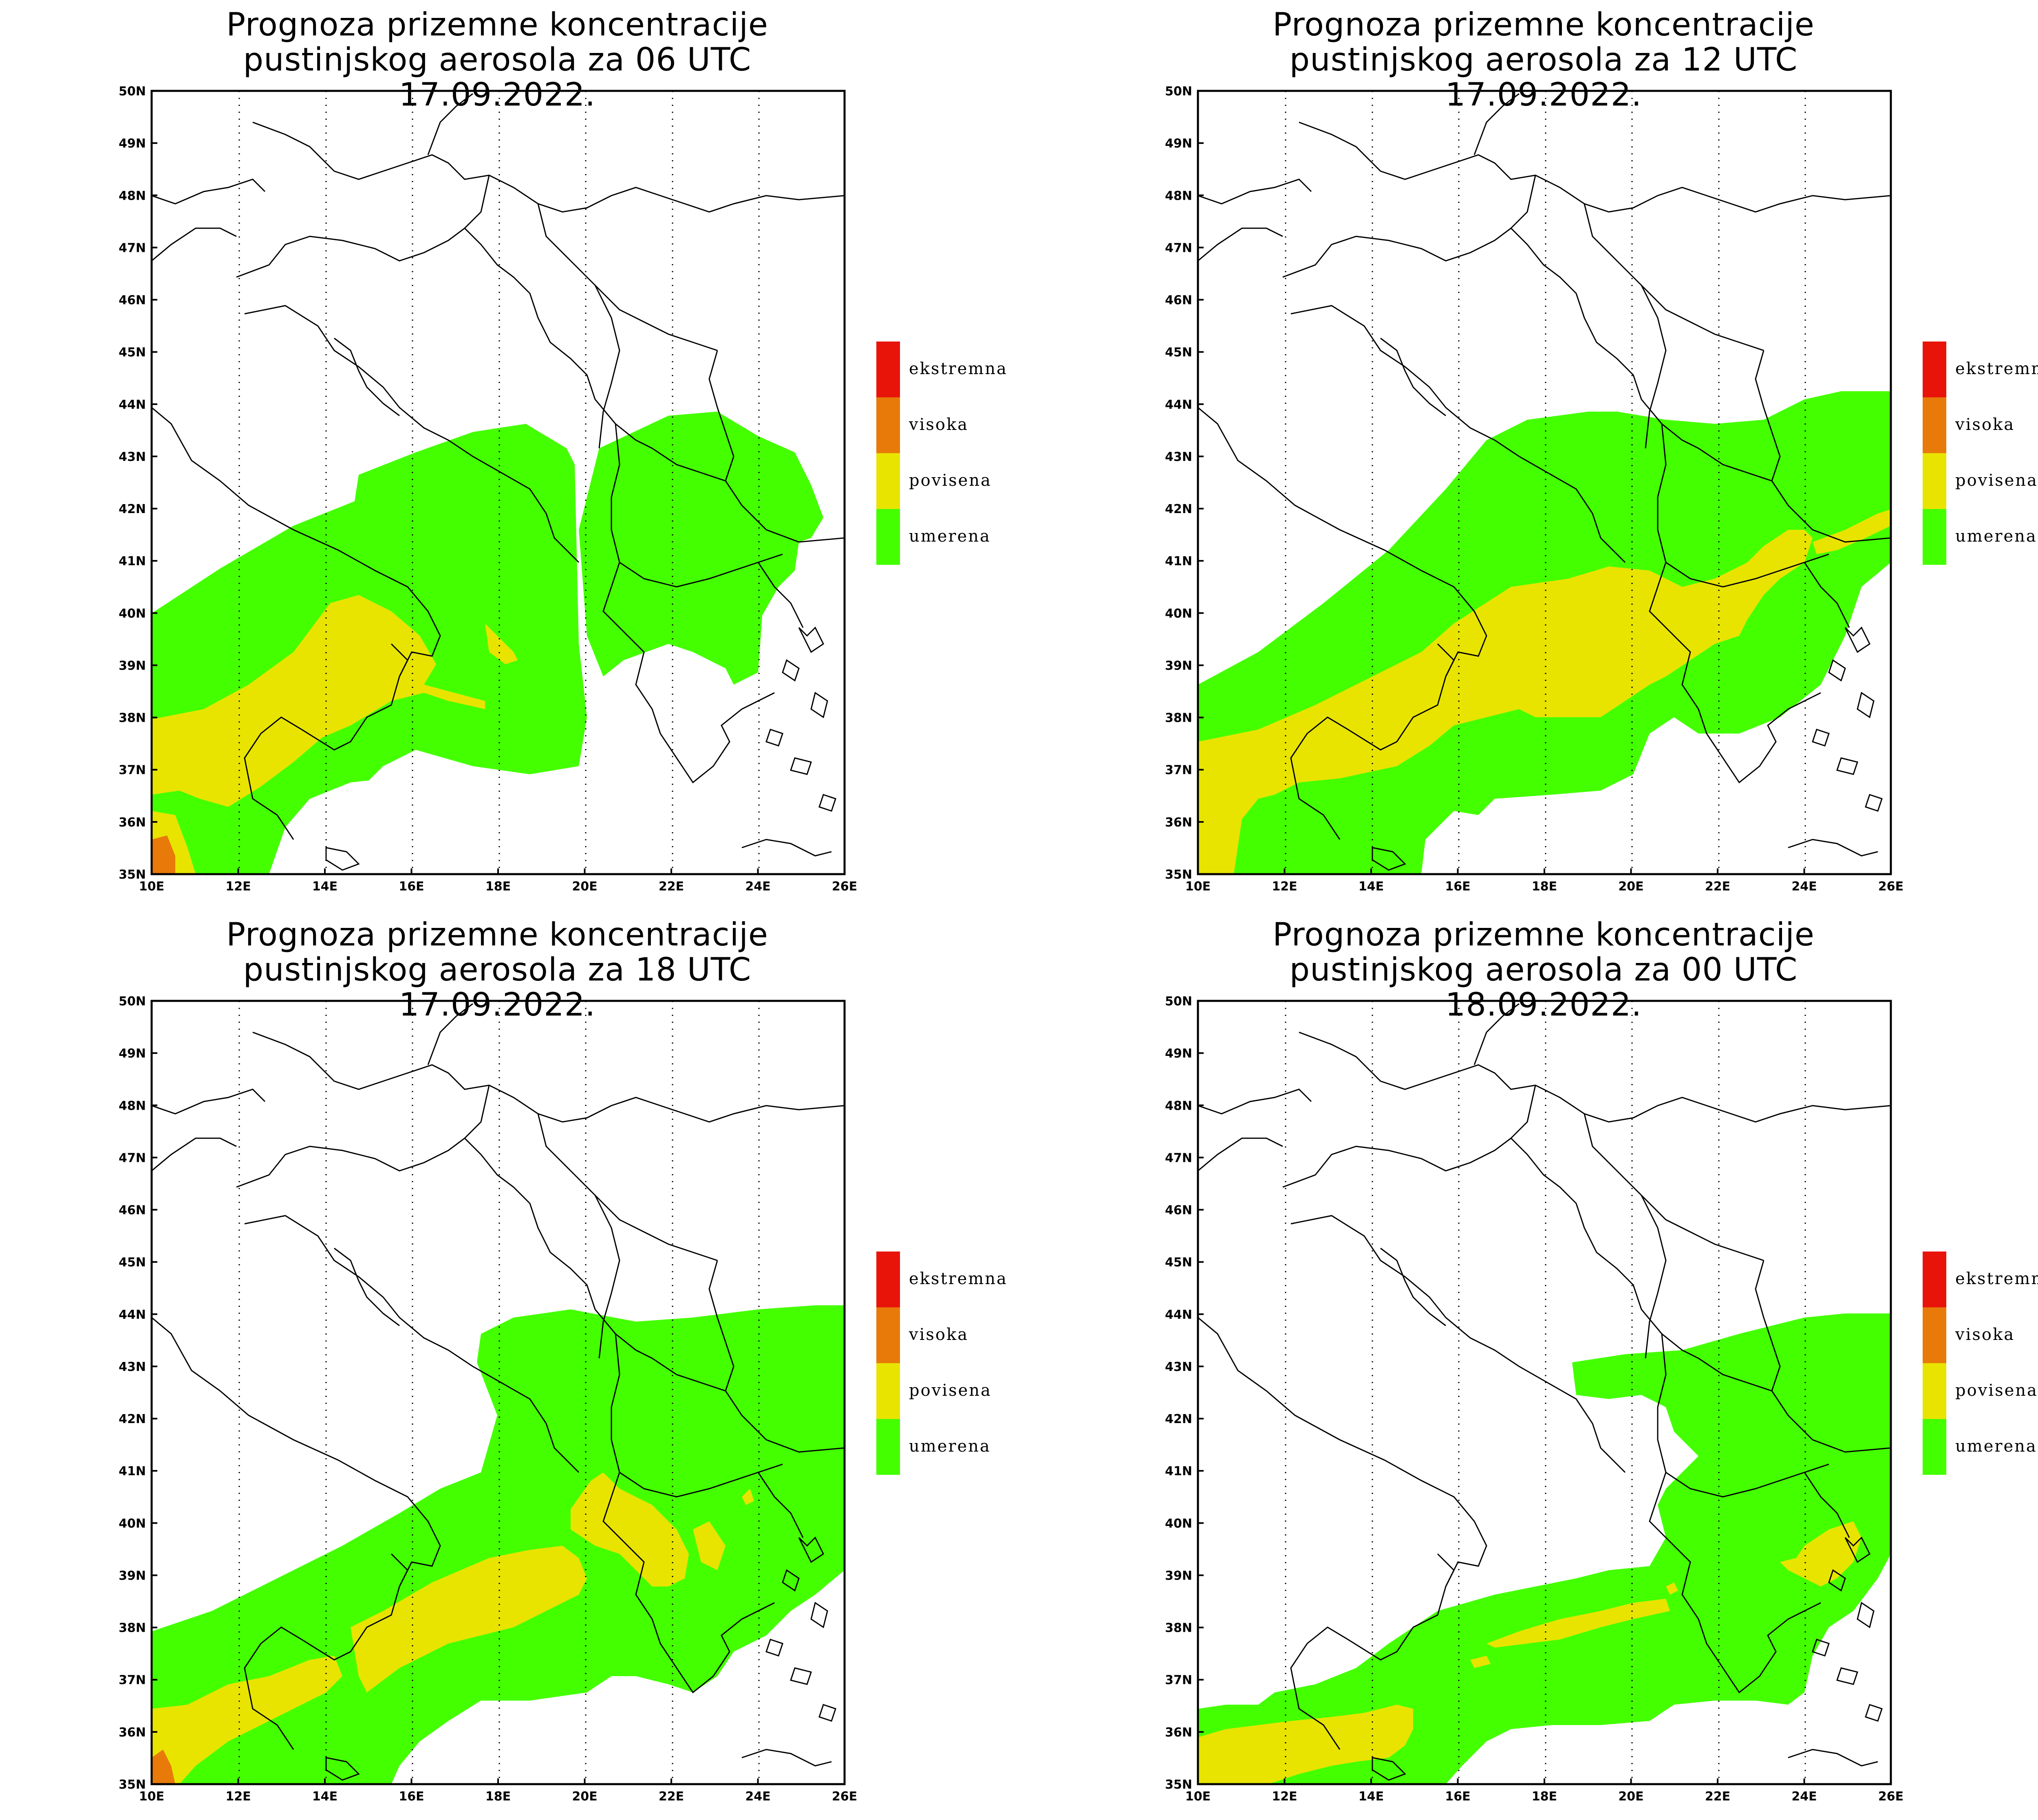 Image resolution: width=2038 pixels, height=1820 pixels. What do you see at coordinates (412, 1797) in the screenshot?
I see `longitude-tick-label: 16E` at bounding box center [412, 1797].